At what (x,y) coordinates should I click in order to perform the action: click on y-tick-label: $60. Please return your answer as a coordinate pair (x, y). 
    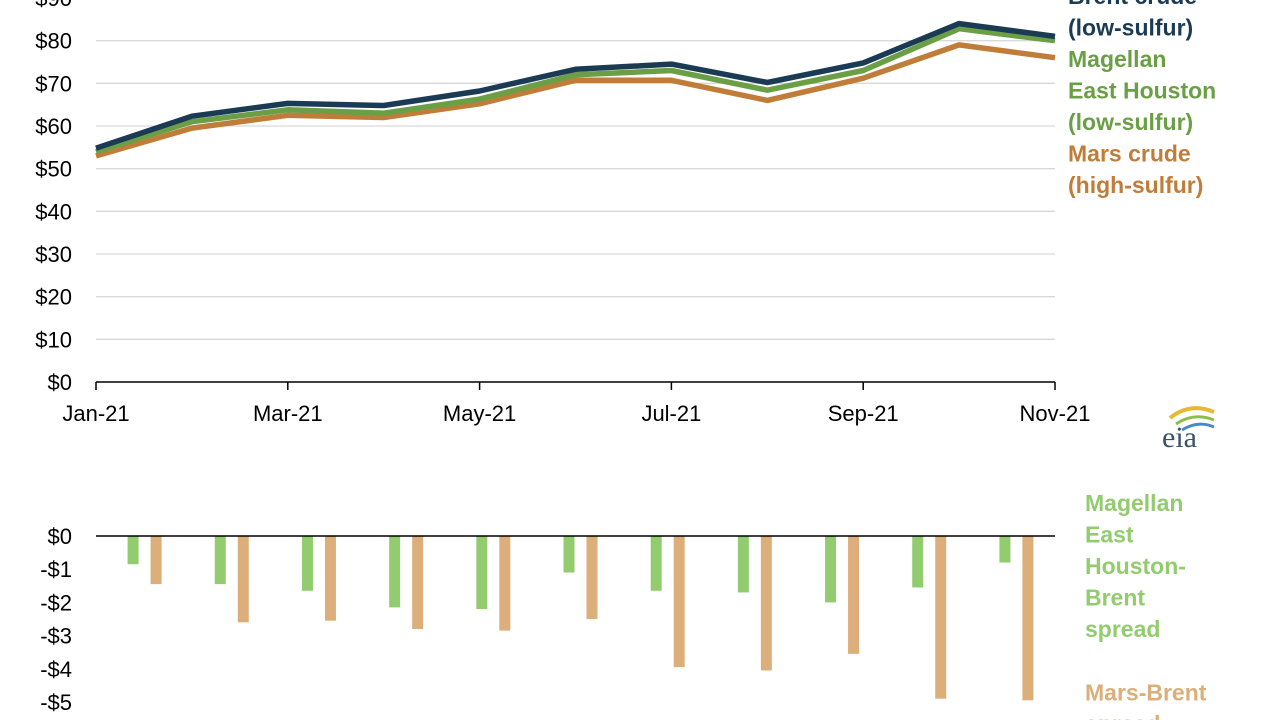
    Looking at the image, I should click on (53, 126).